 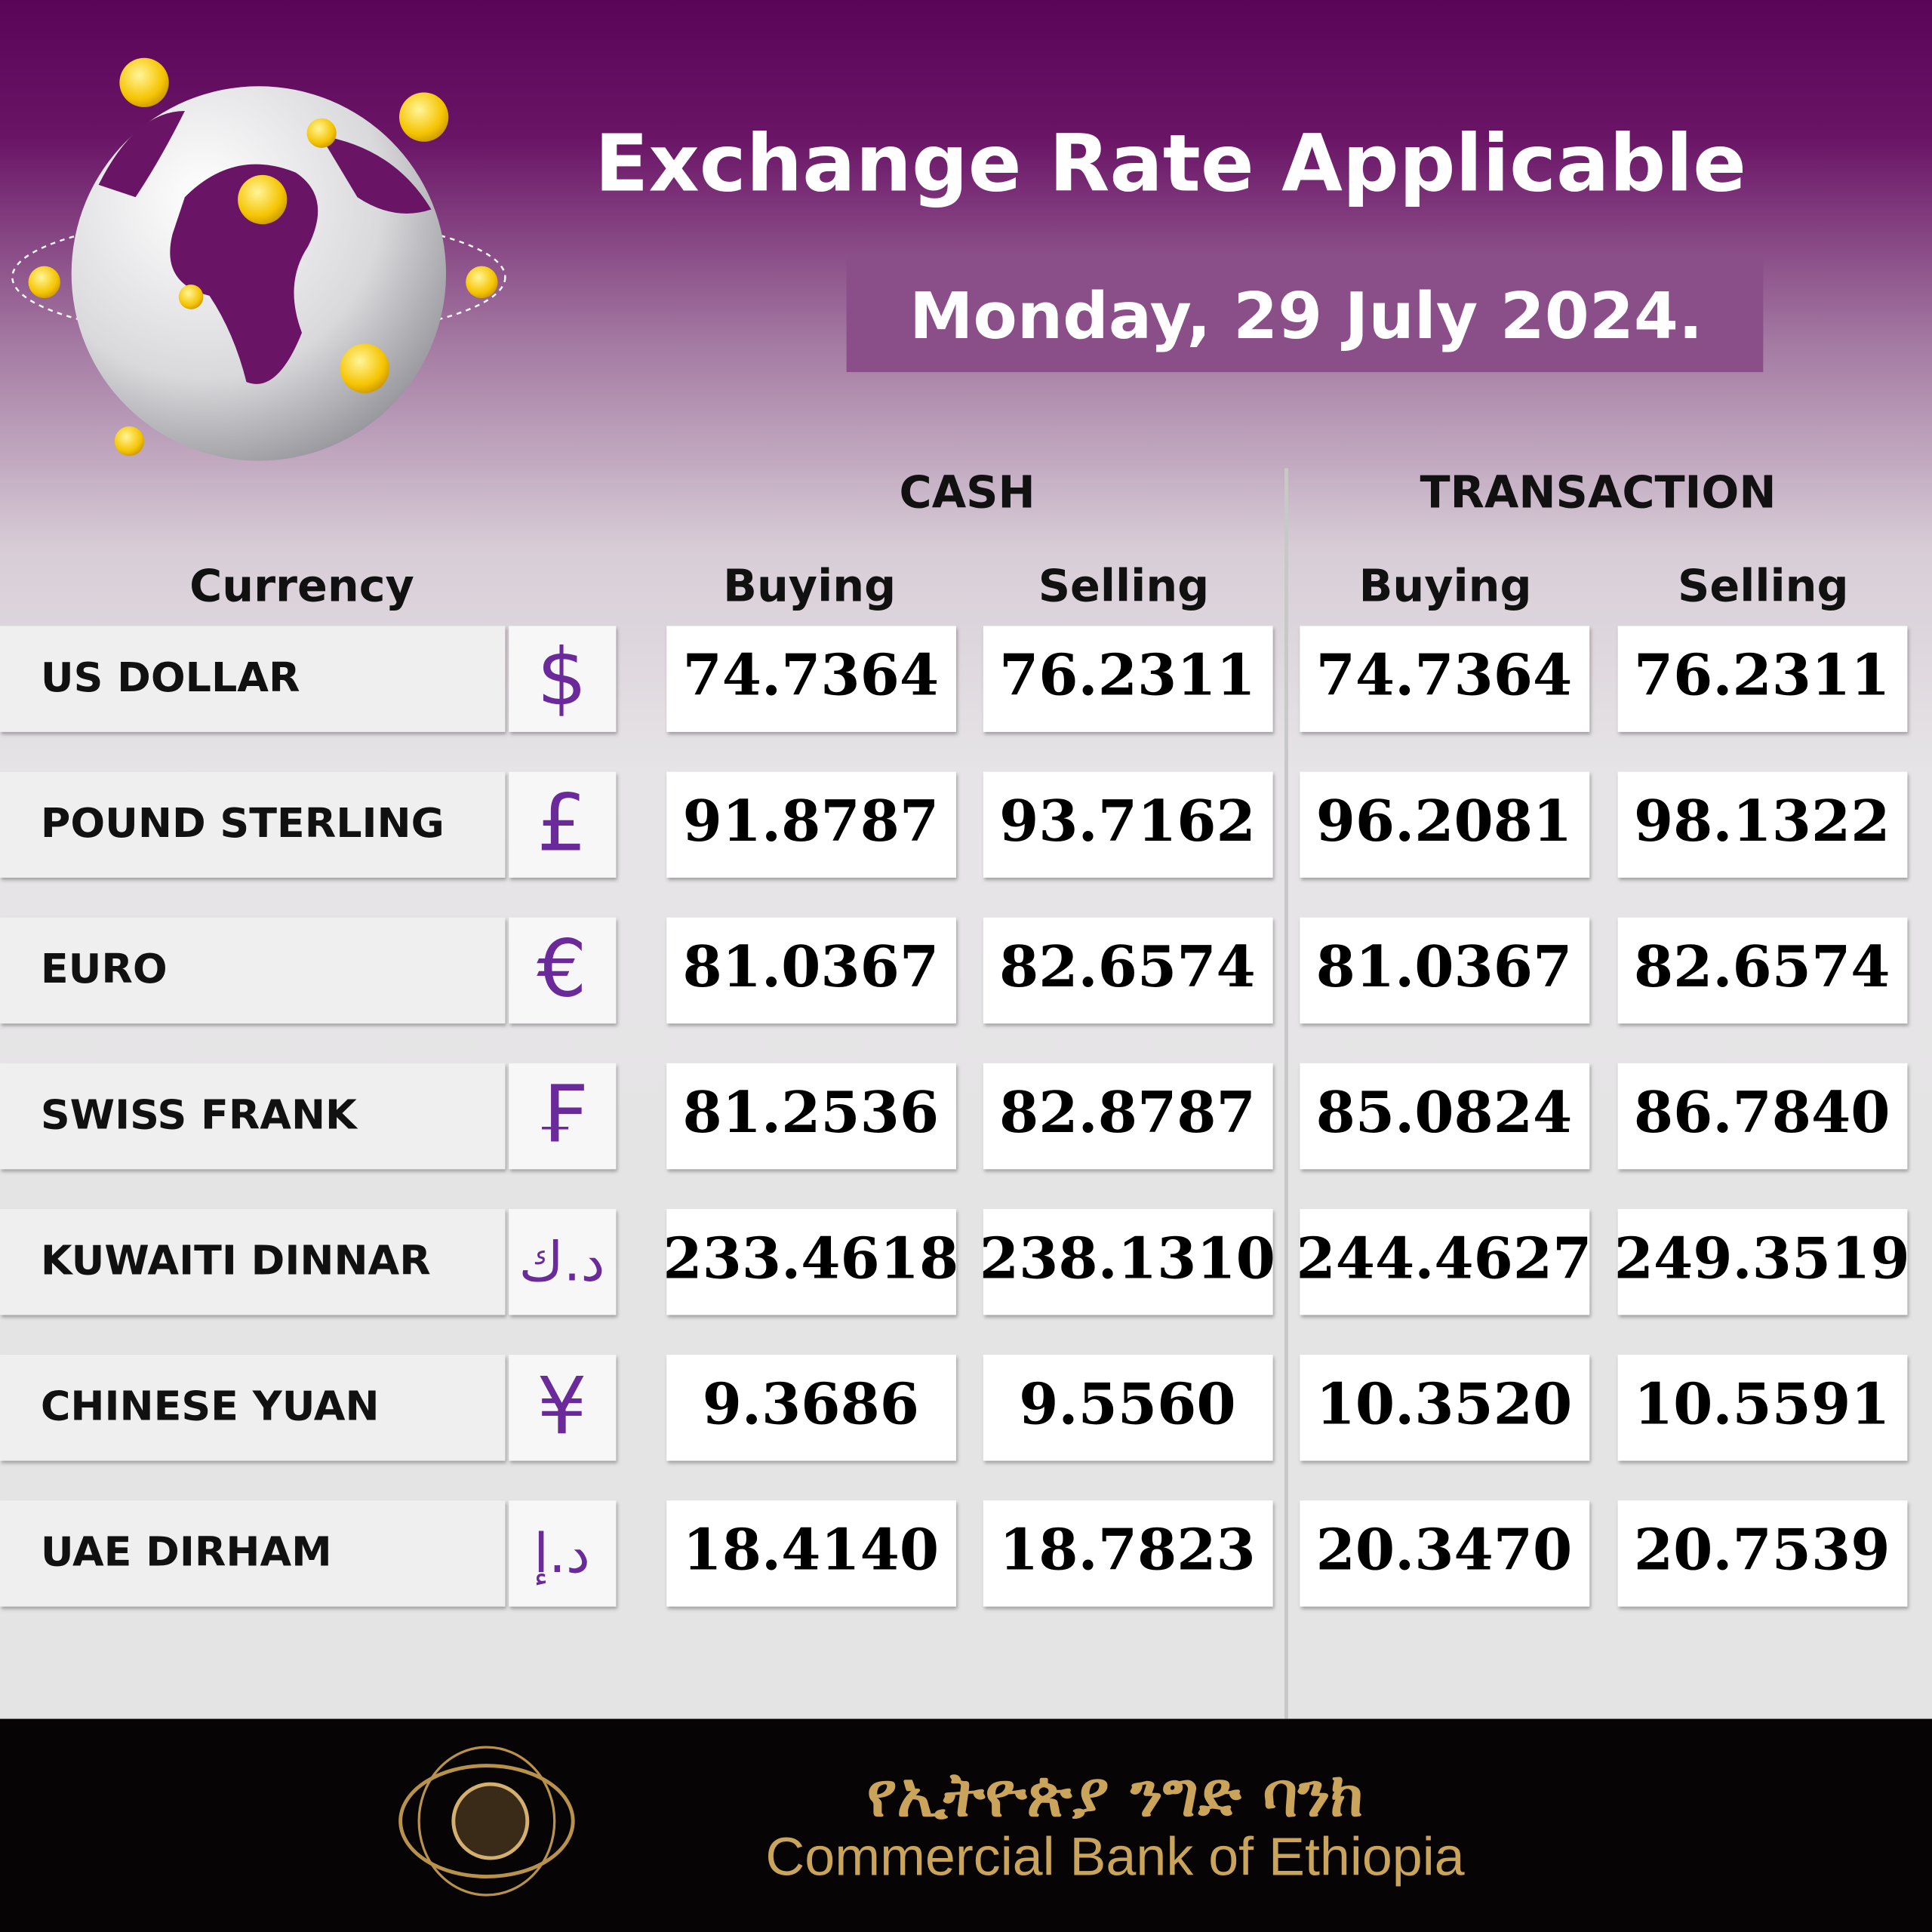 I want to click on date-box, so click(x=1305, y=313).